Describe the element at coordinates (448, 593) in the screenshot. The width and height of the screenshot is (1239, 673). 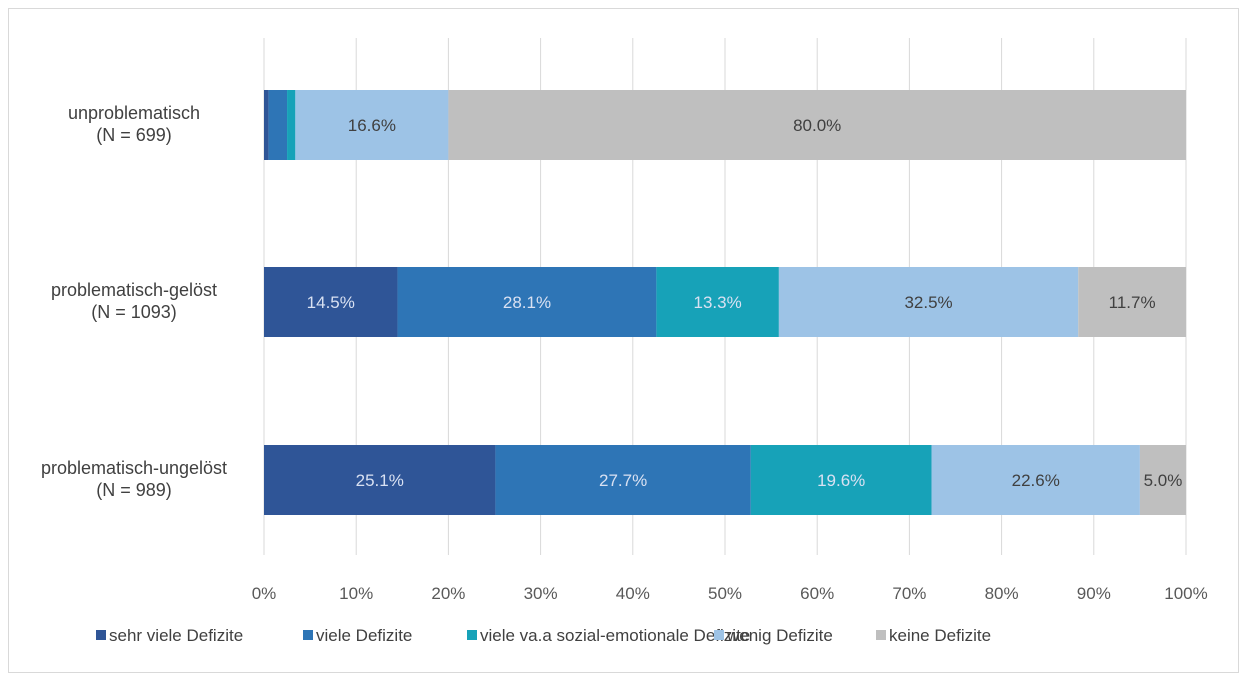
I see `x-tick-label: 20%` at that location.